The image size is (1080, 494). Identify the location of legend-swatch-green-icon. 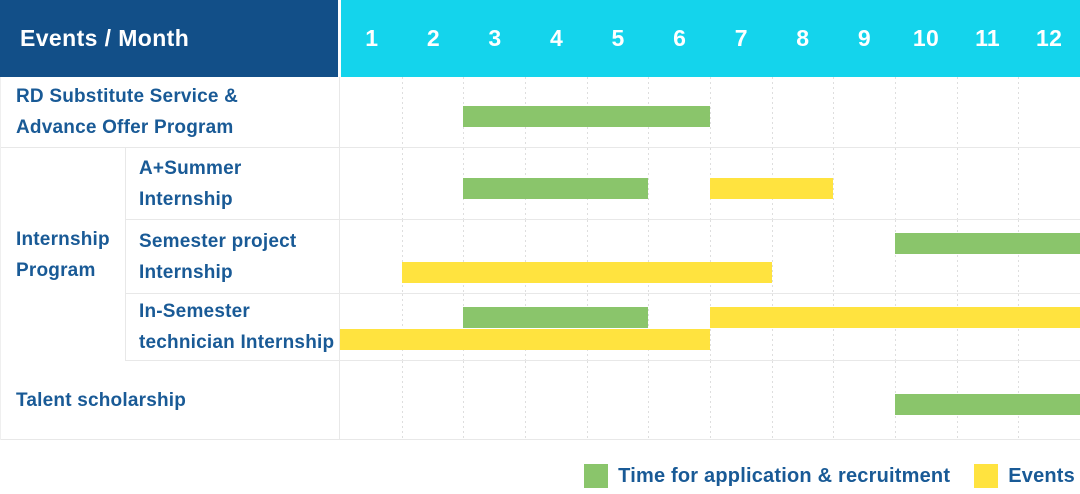
(596, 476).